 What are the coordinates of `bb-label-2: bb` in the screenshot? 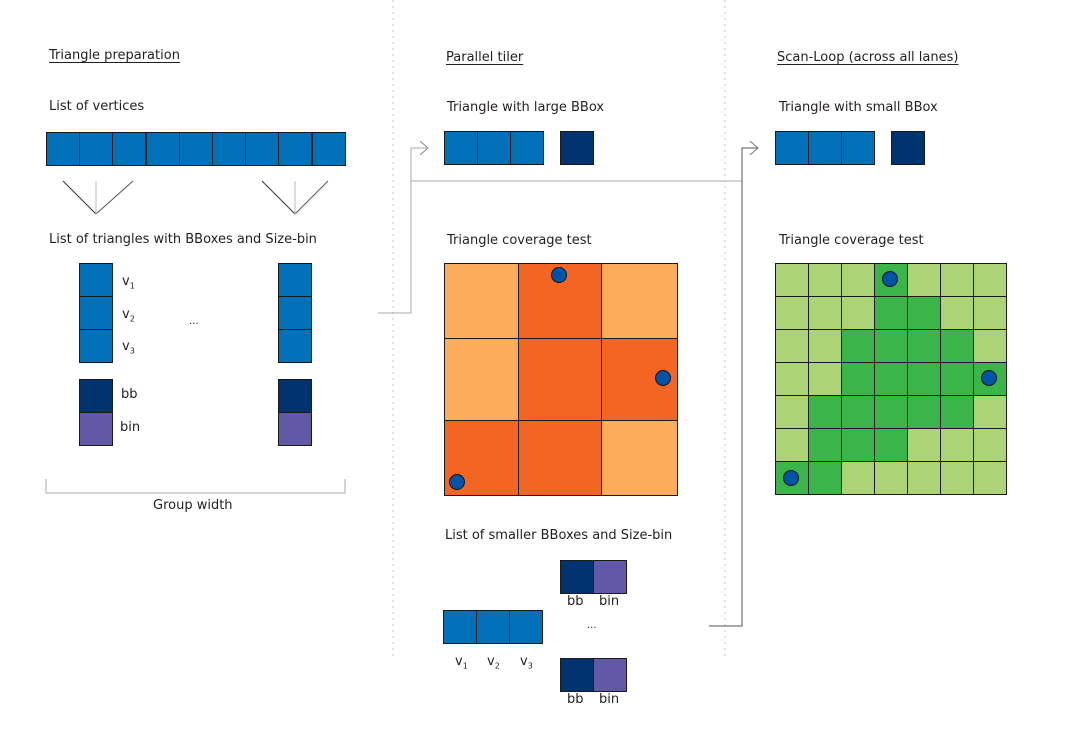 It's located at (575, 699).